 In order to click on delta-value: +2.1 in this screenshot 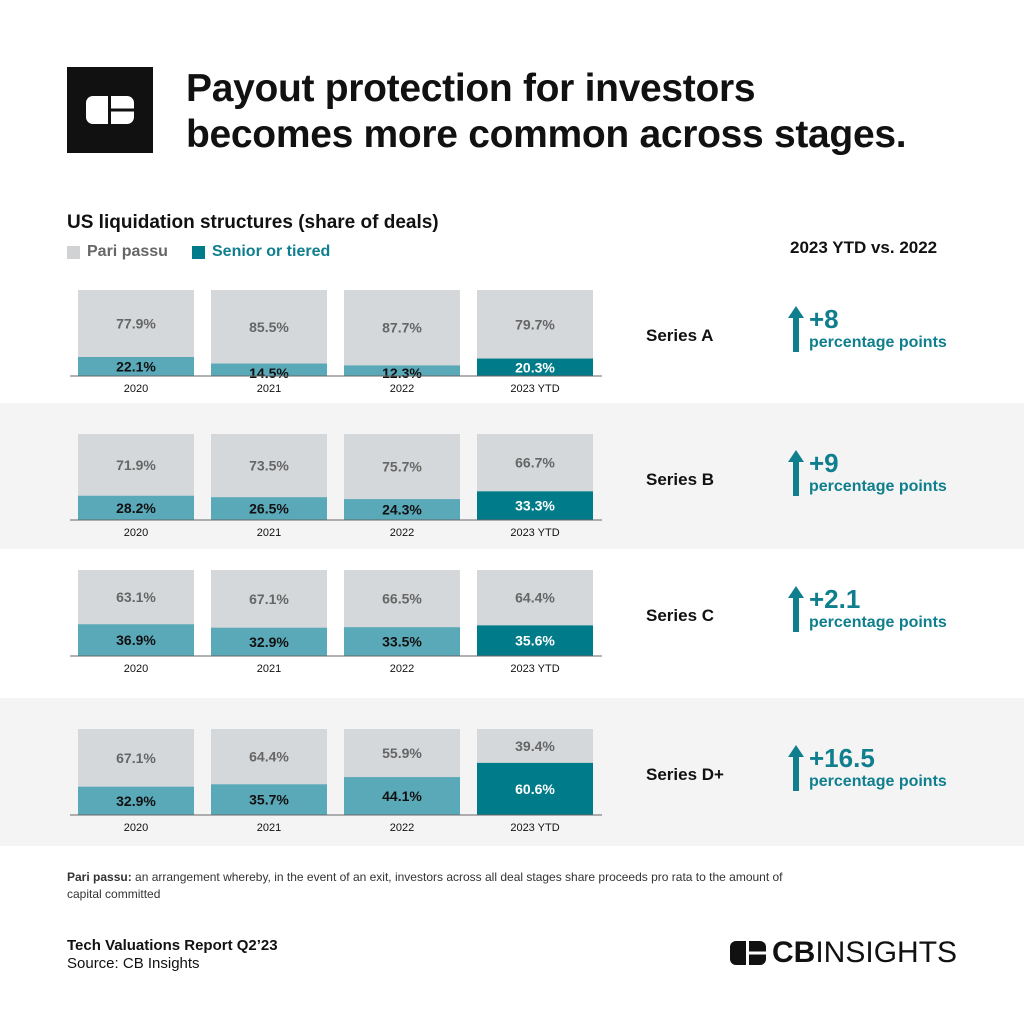, I will do `click(834, 599)`.